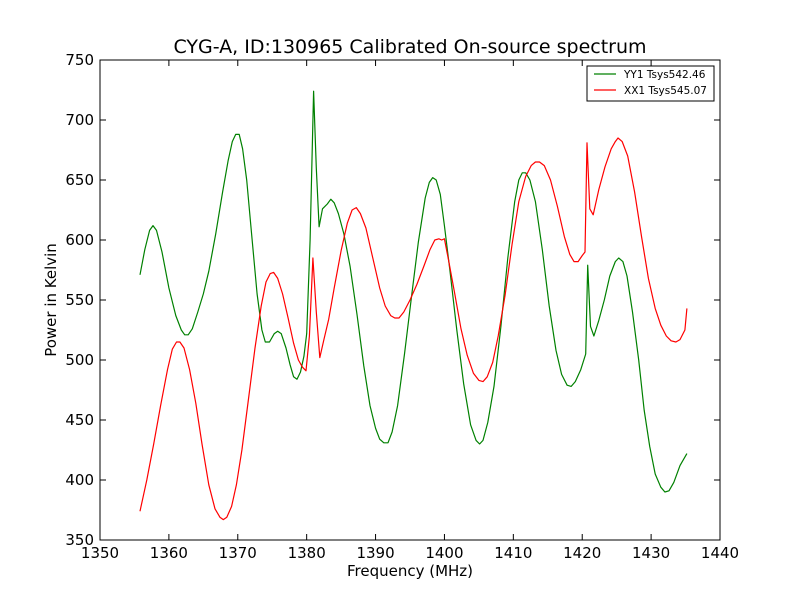 The height and width of the screenshot is (600, 800). What do you see at coordinates (79, 480) in the screenshot?
I see `y-tick-label: 400` at bounding box center [79, 480].